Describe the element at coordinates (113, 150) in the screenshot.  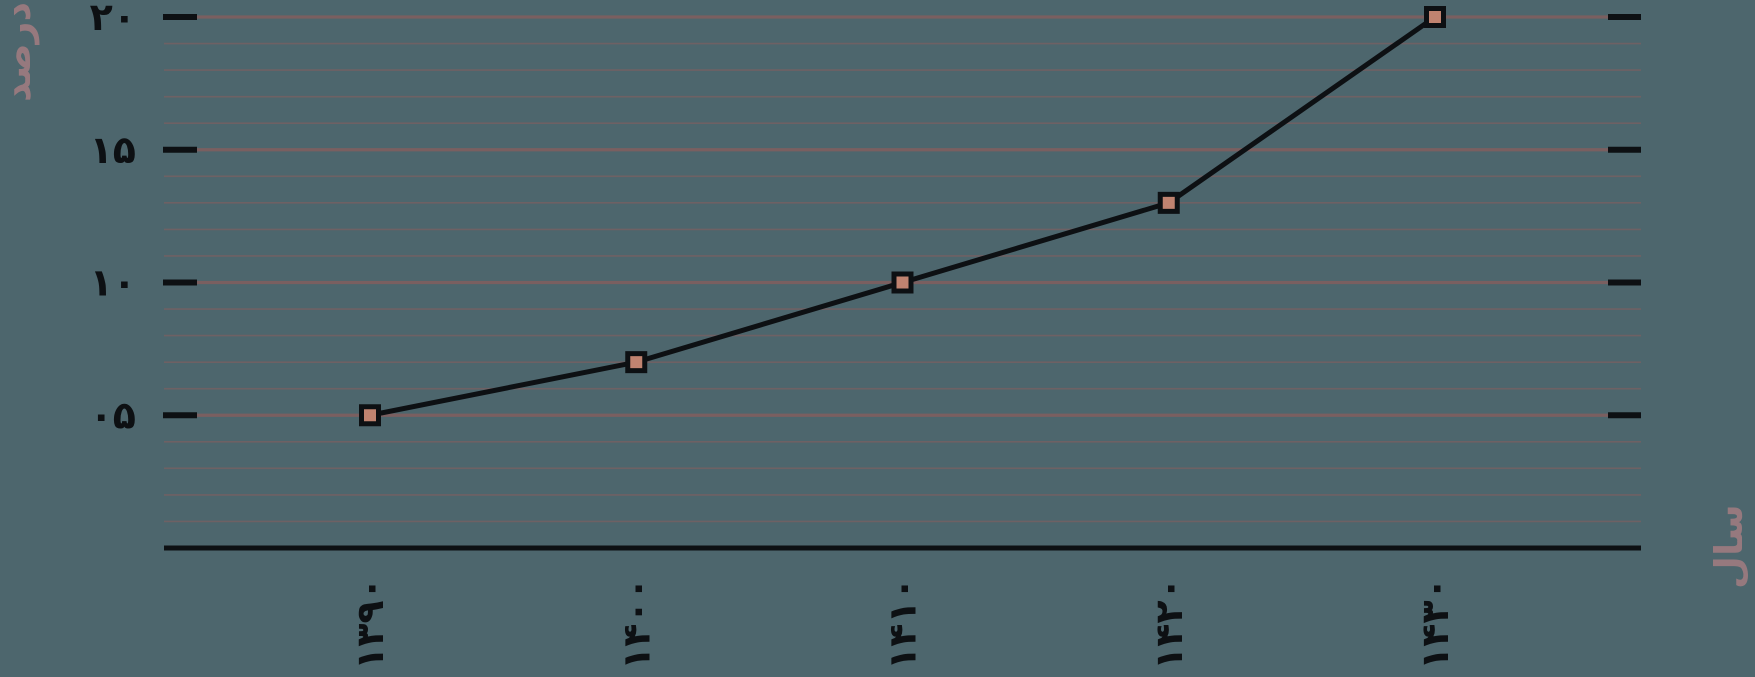
I see `y-tick-label: ۱۵` at that location.